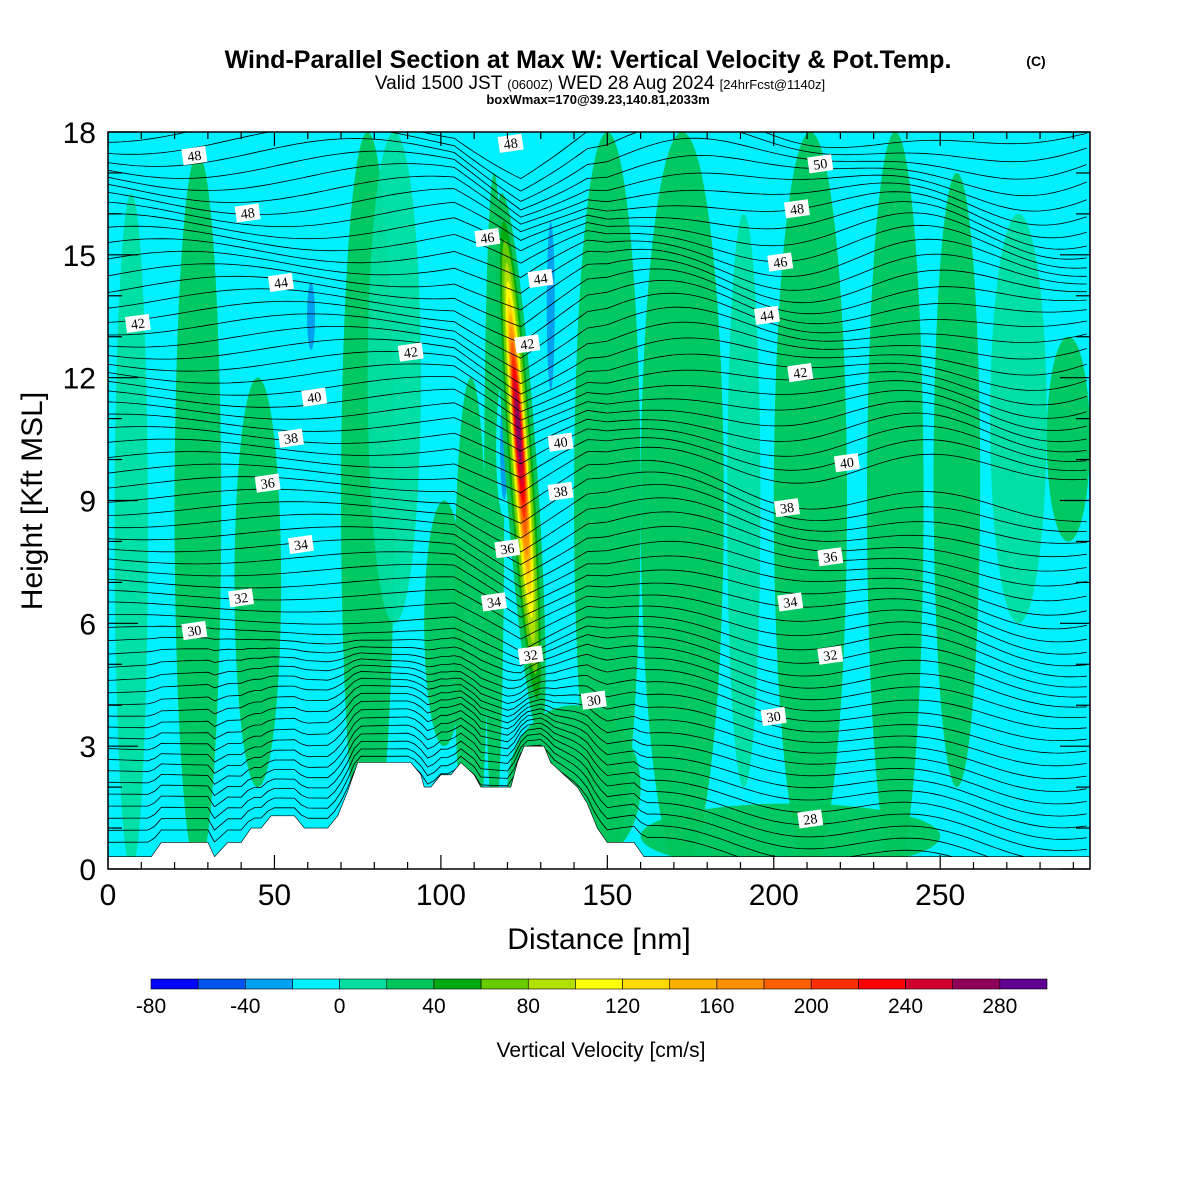 Image resolution: width=1200 pixels, height=1200 pixels. I want to click on y-tick-label: 3, so click(87, 747).